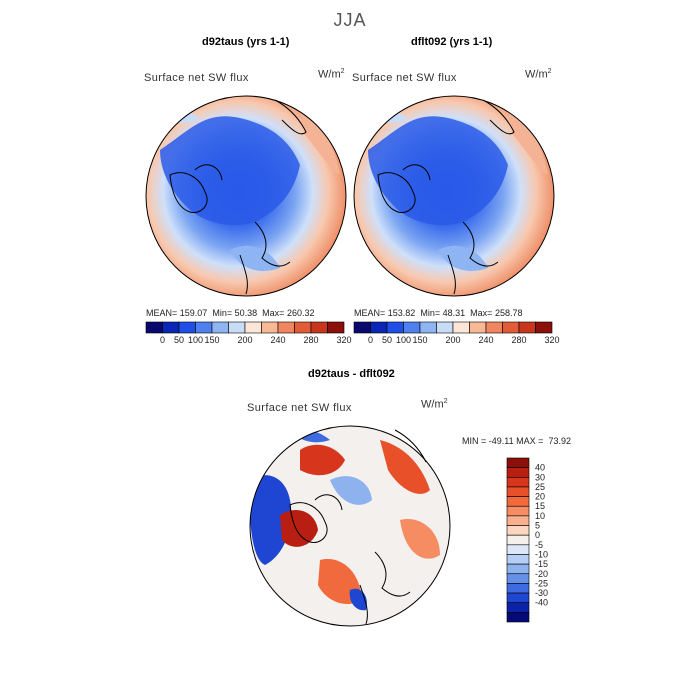  Describe the element at coordinates (537, 535) in the screenshot. I see `colorbar-level-label: 0` at that location.